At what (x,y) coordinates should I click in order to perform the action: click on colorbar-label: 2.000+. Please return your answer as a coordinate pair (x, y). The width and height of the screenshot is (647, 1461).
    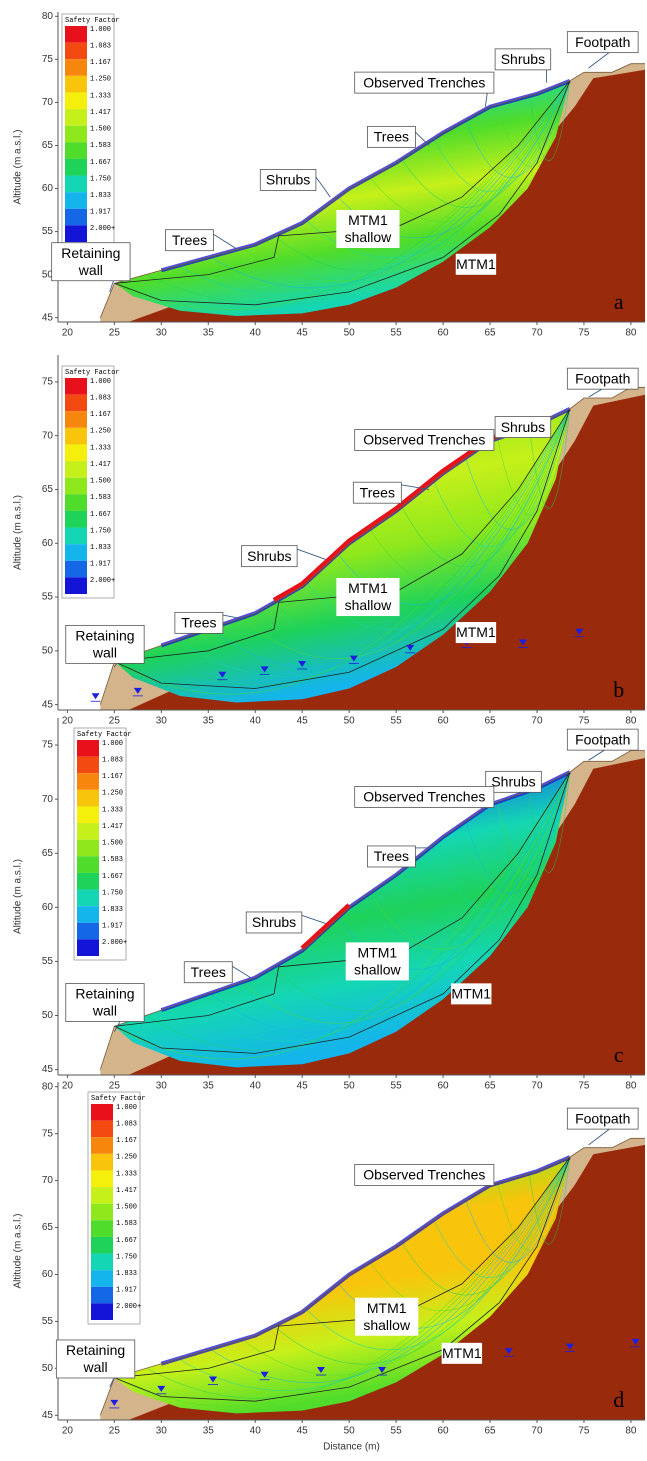
    Looking at the image, I should click on (128, 1307).